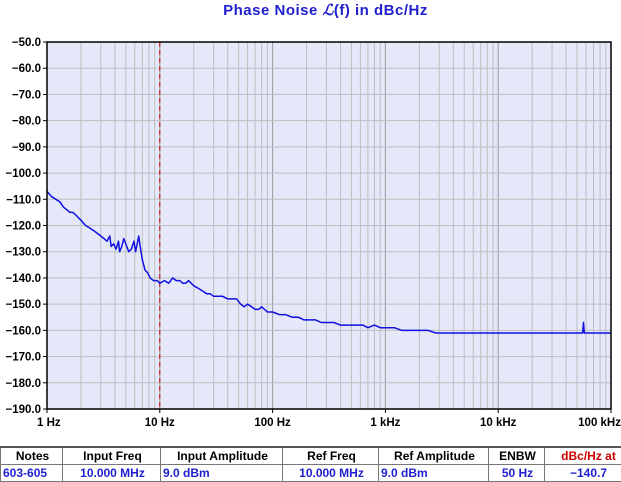  Describe the element at coordinates (331, 456) in the screenshot. I see `header-ref-freq: Ref Freq` at that location.